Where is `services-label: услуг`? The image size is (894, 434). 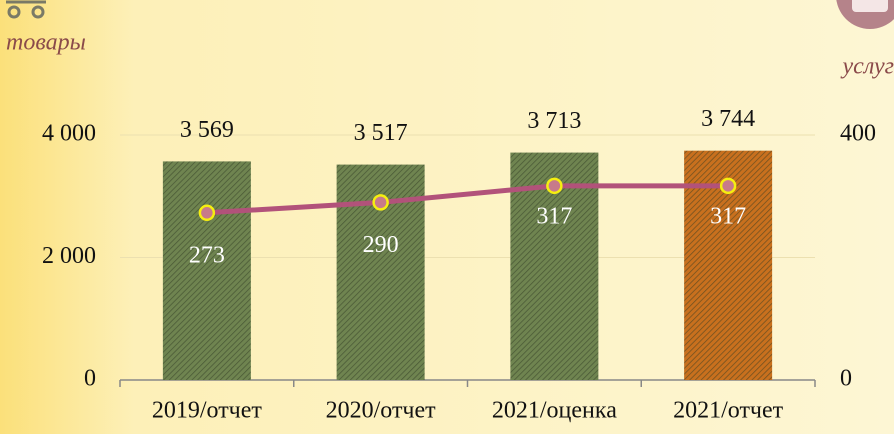 services-label: услуг is located at coordinates (867, 67).